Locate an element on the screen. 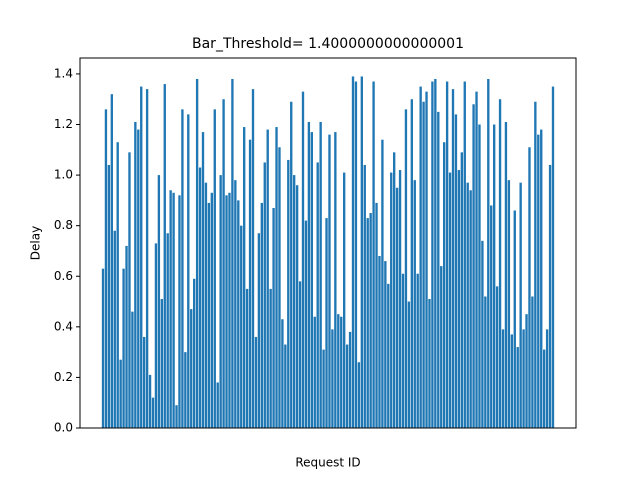 This screenshot has height=484, width=640. y-tick-label: 0.4 is located at coordinates (63, 326).